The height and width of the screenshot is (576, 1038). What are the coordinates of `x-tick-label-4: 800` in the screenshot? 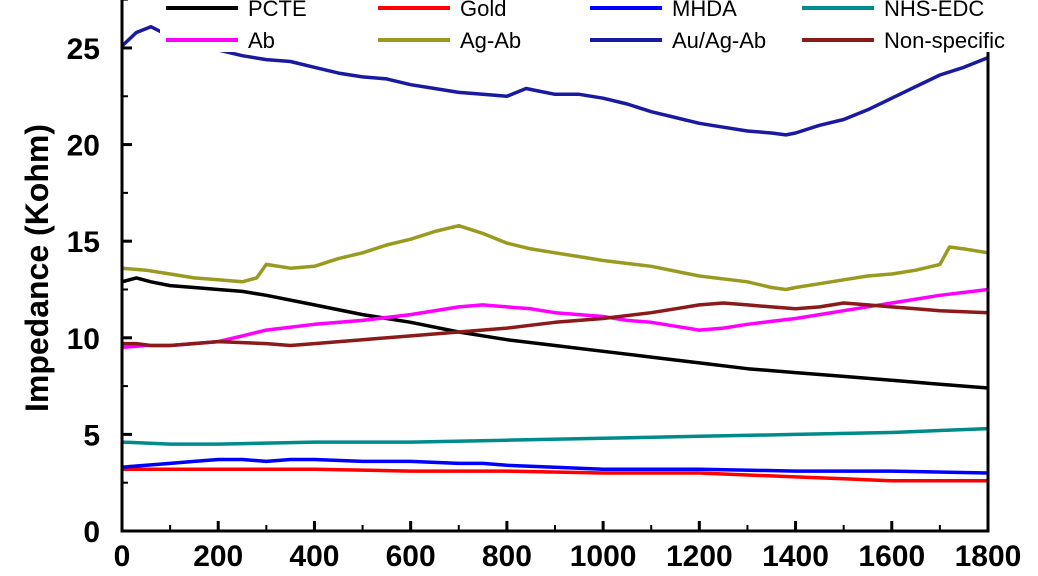 It's located at (507, 556).